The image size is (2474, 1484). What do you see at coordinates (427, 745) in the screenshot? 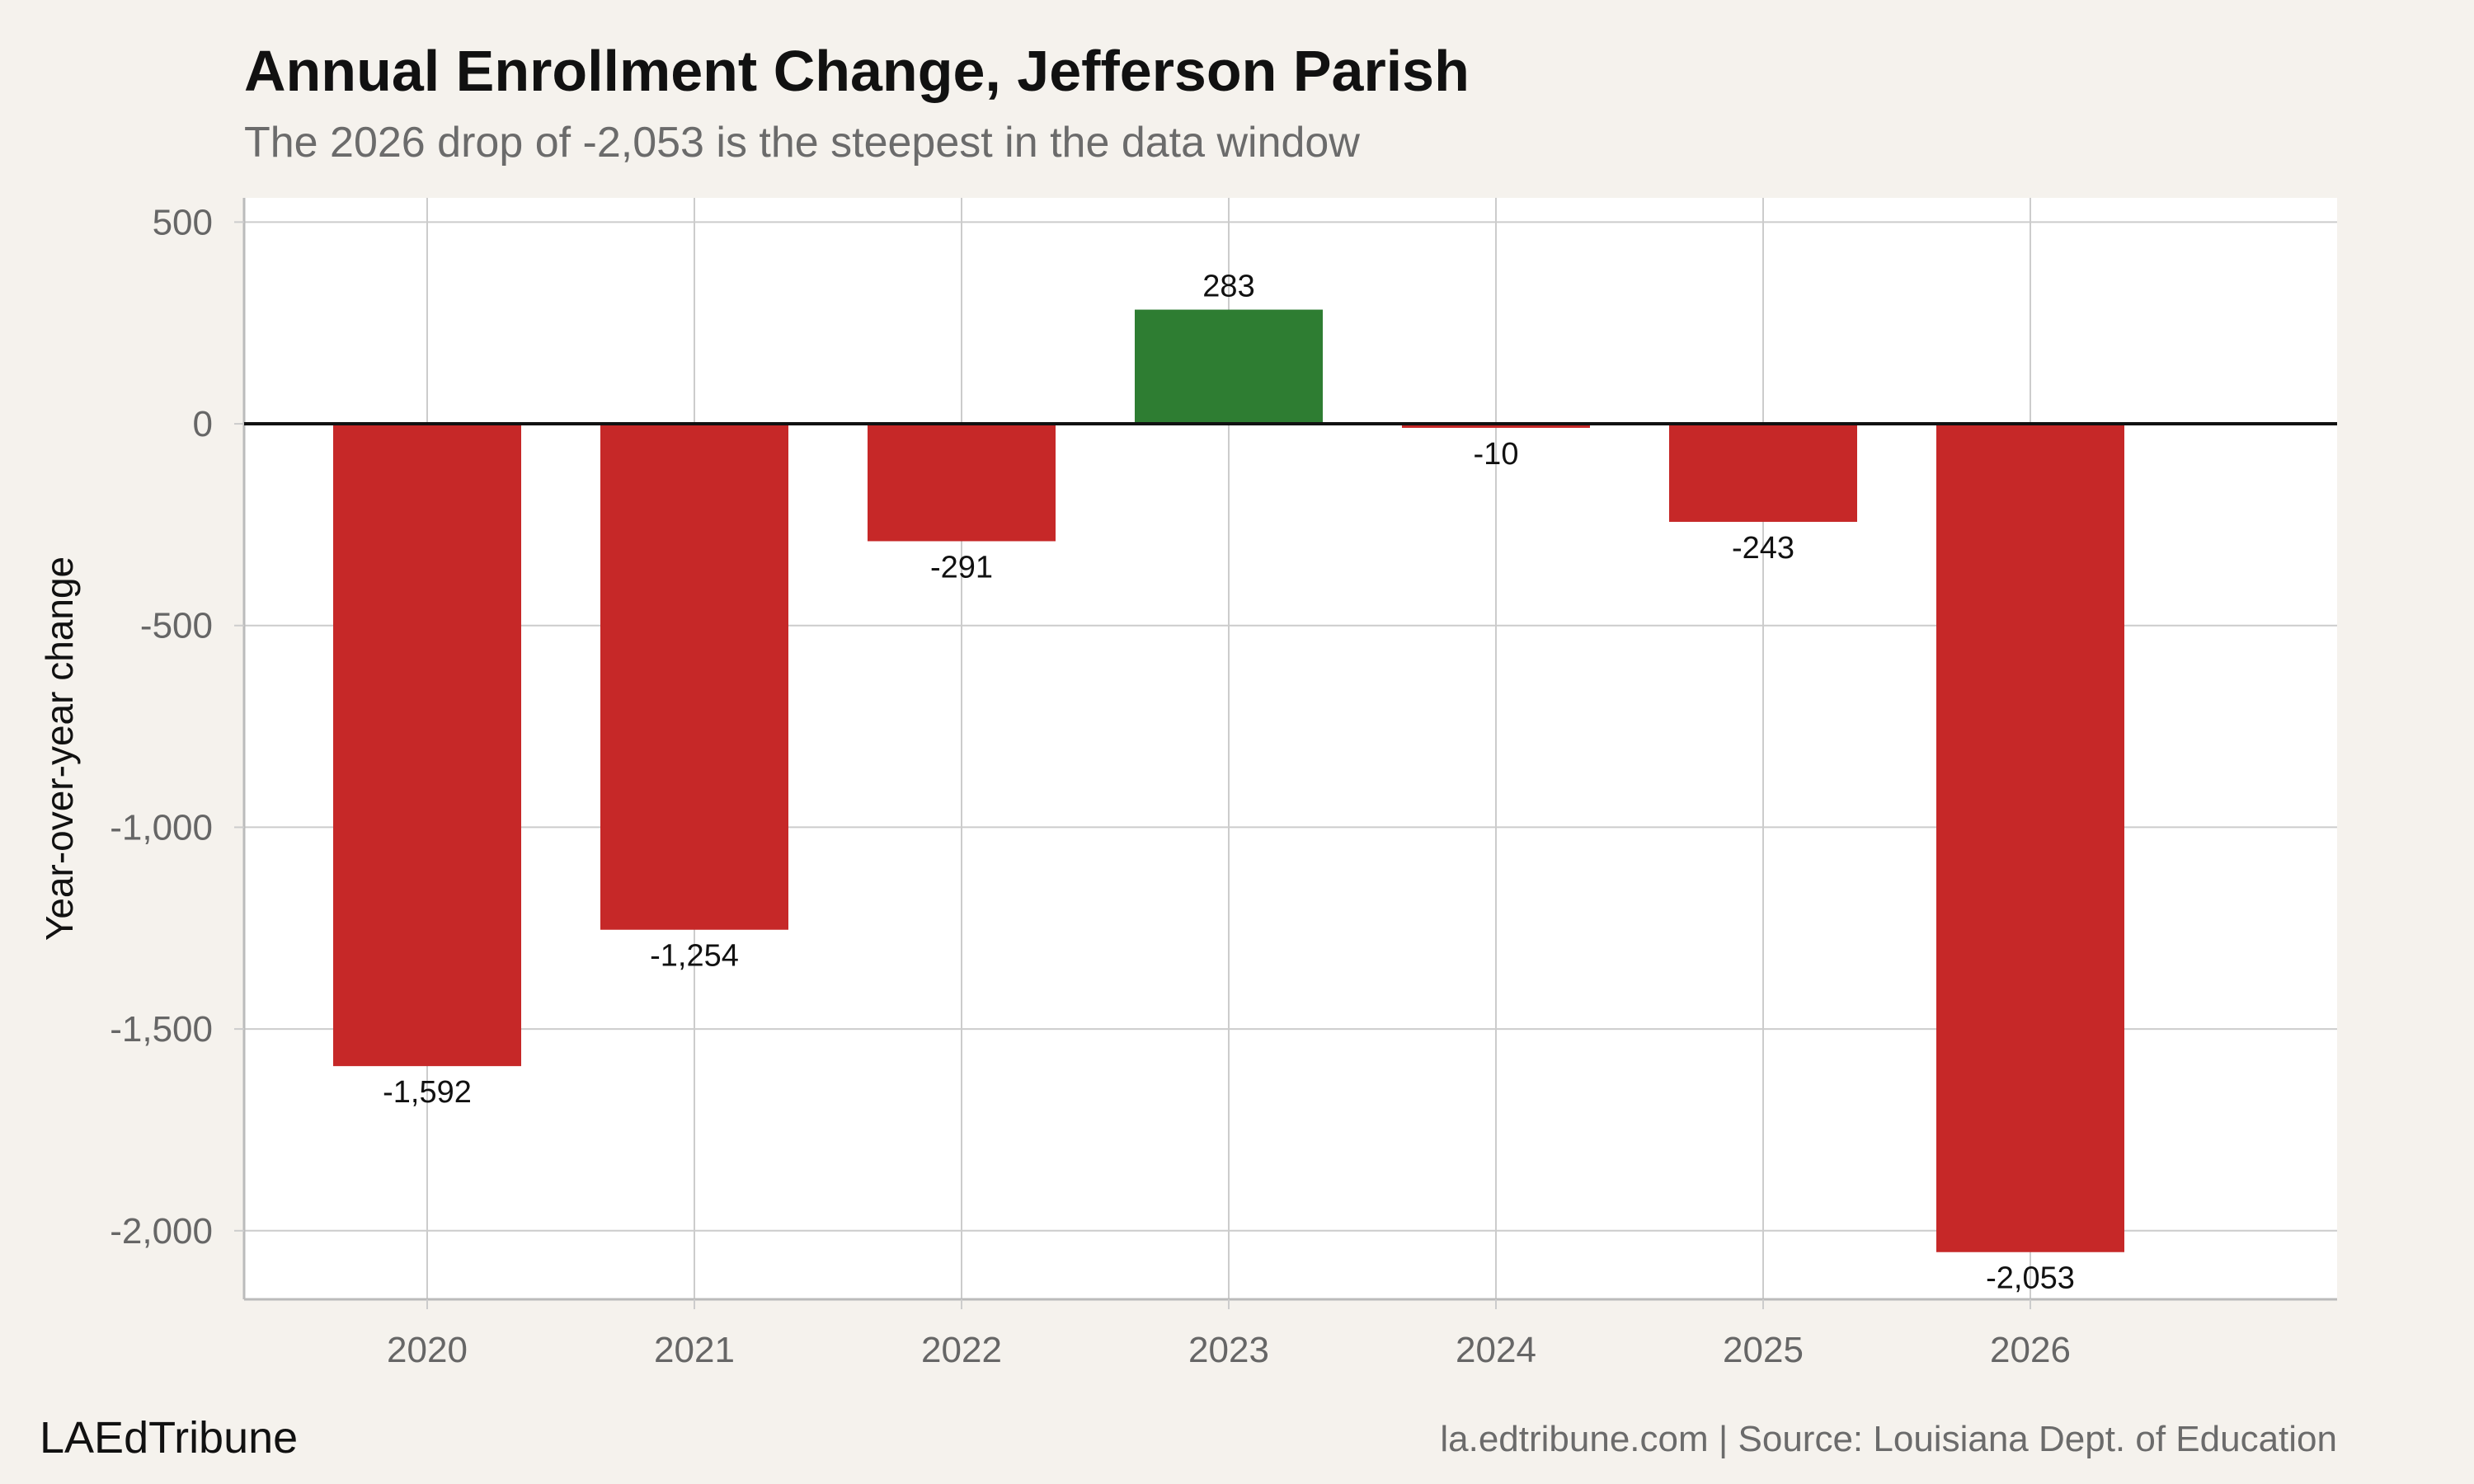
I see `bar-2020` at bounding box center [427, 745].